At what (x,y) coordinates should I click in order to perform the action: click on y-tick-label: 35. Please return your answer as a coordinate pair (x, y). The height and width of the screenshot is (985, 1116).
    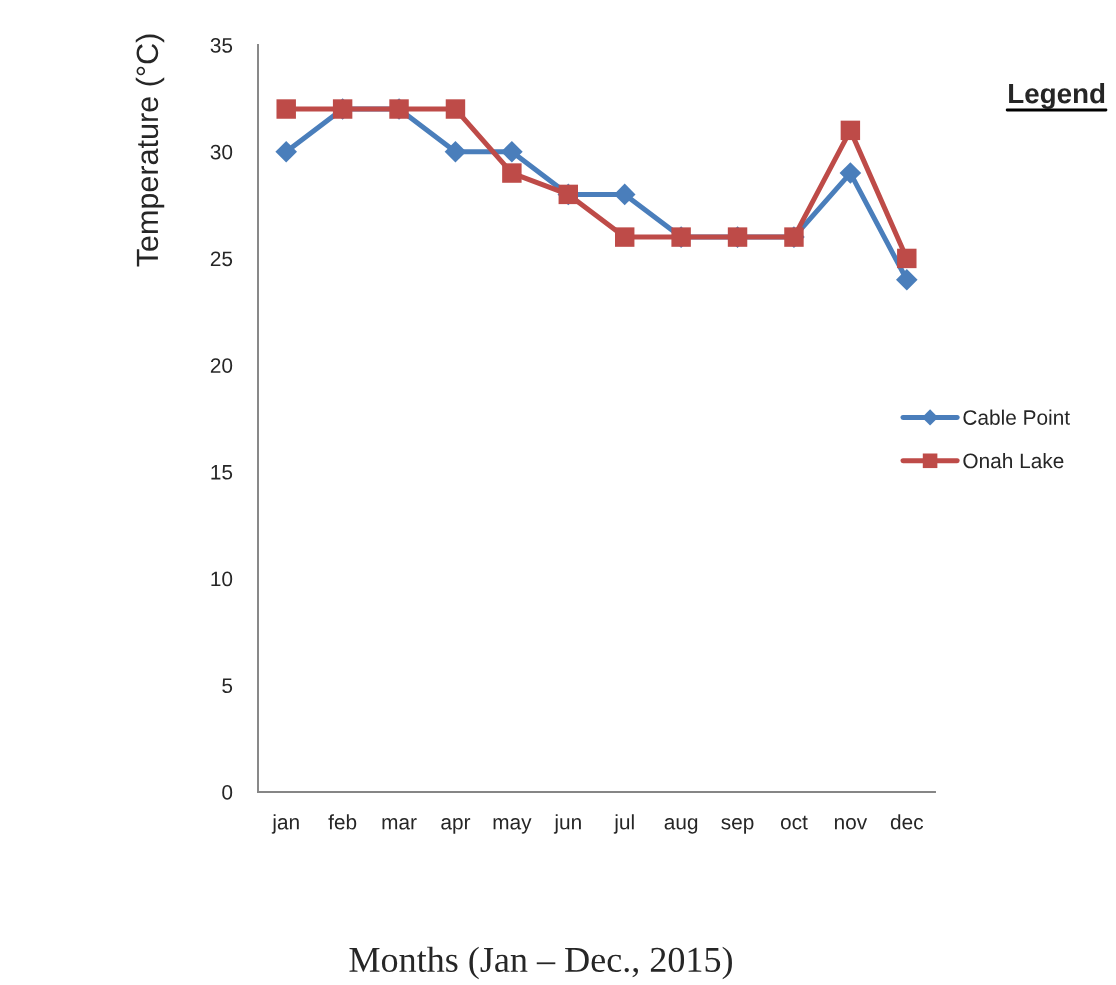
    Looking at the image, I should click on (221, 45).